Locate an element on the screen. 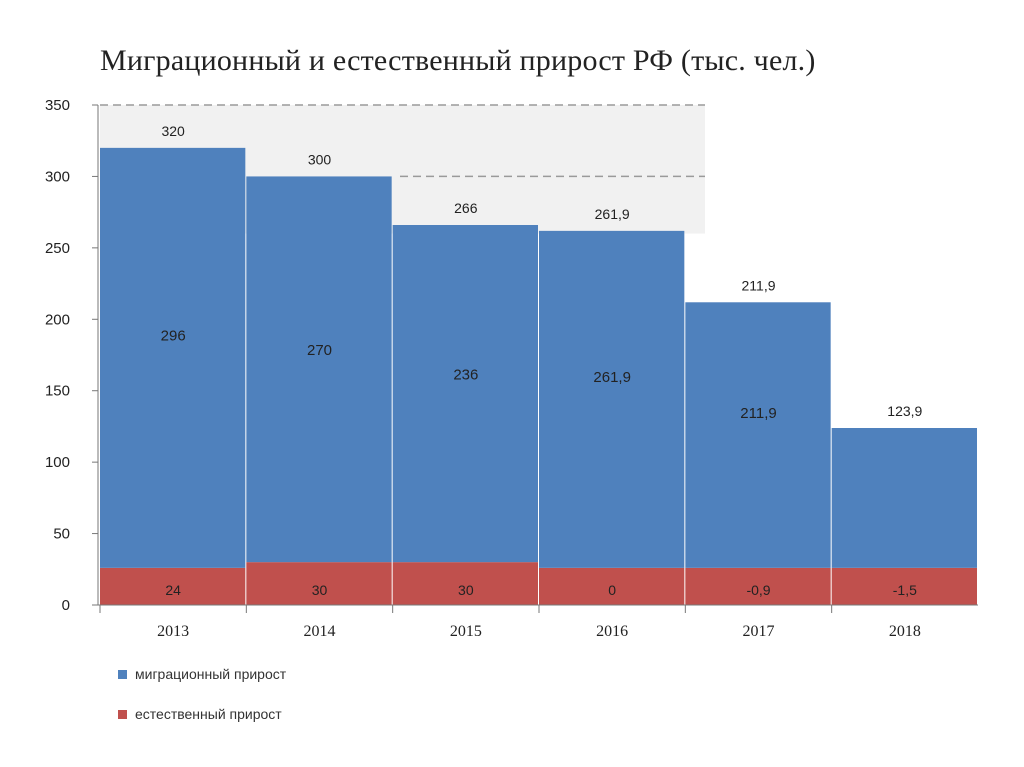 The height and width of the screenshot is (767, 1024). data-label-total-2016: 261,9 is located at coordinates (612, 214).